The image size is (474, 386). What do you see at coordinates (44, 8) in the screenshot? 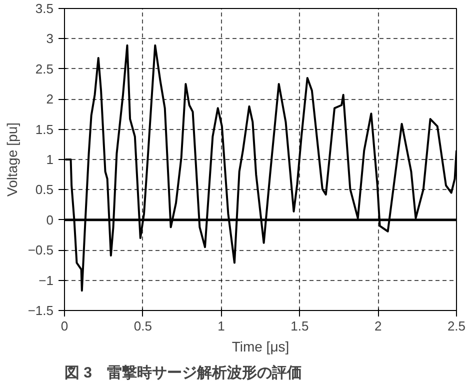
I see `y-tick-label: 3.5` at bounding box center [44, 8].